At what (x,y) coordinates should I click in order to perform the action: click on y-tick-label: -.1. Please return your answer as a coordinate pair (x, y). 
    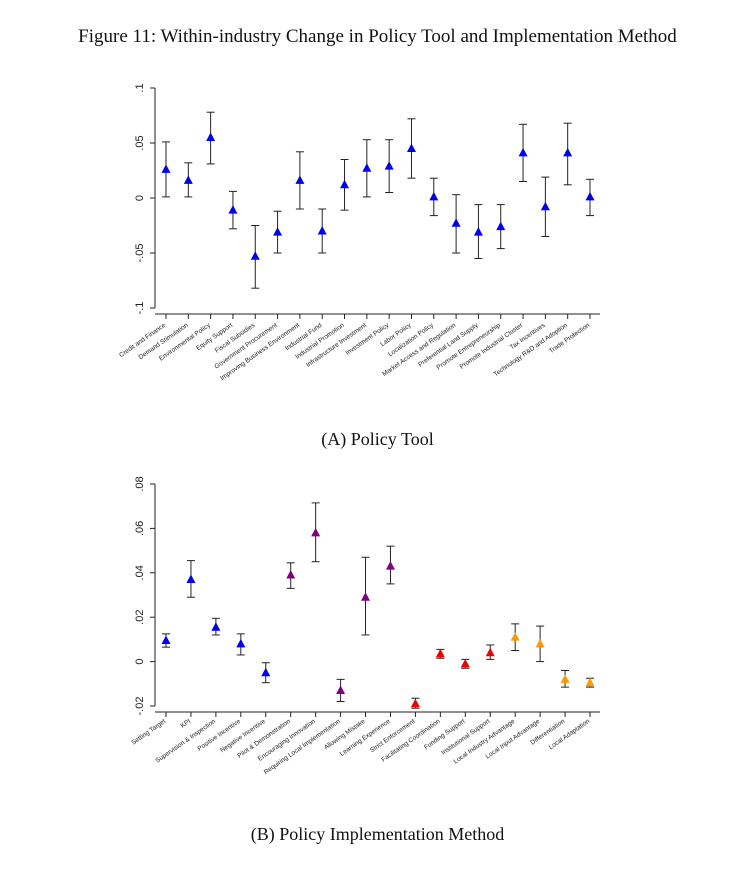
    Looking at the image, I should click on (140, 308).